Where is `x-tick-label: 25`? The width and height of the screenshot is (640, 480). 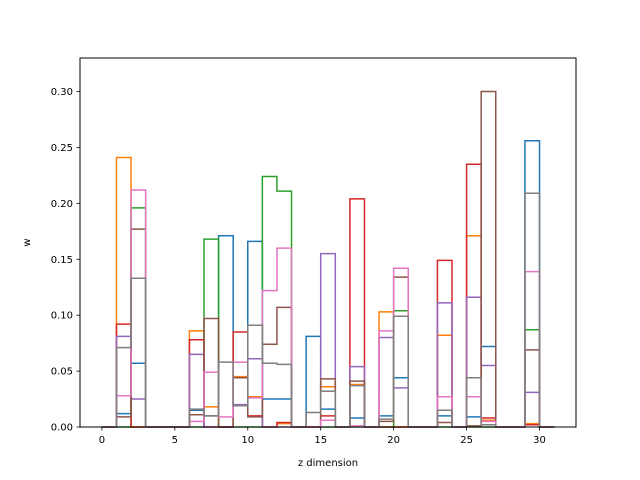
x-tick-label: 25 is located at coordinates (466, 440).